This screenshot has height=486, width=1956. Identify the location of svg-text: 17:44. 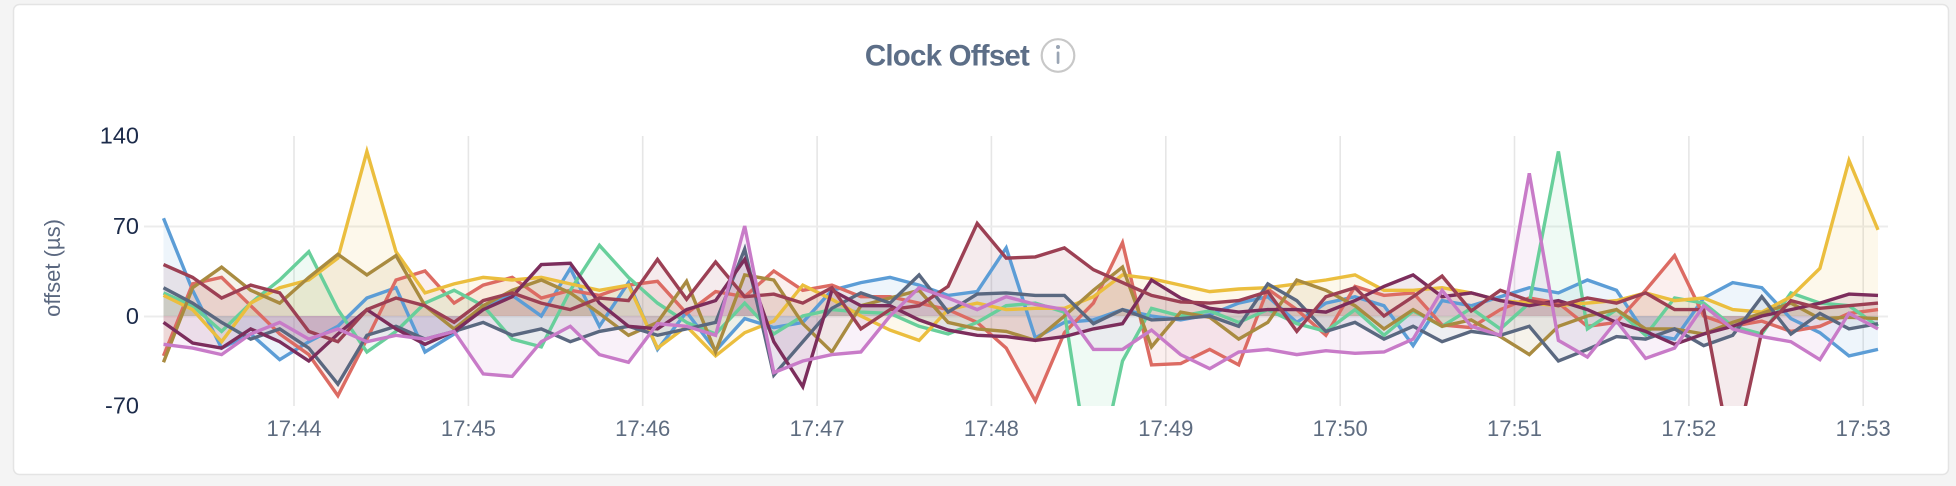
(293, 428).